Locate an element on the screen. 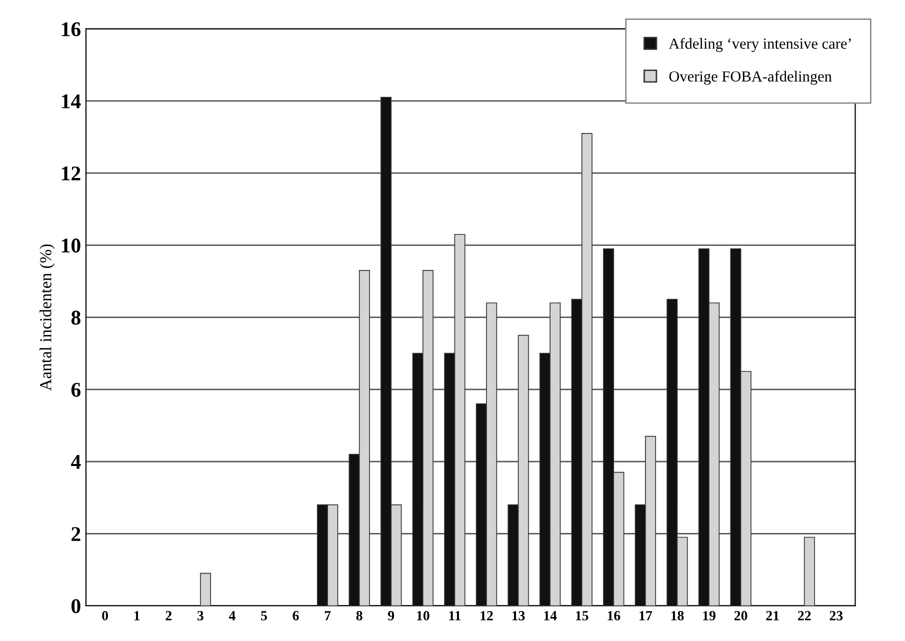 Image resolution: width=905 pixels, height=641 pixels. y-tick-label: 4 is located at coordinates (75, 462).